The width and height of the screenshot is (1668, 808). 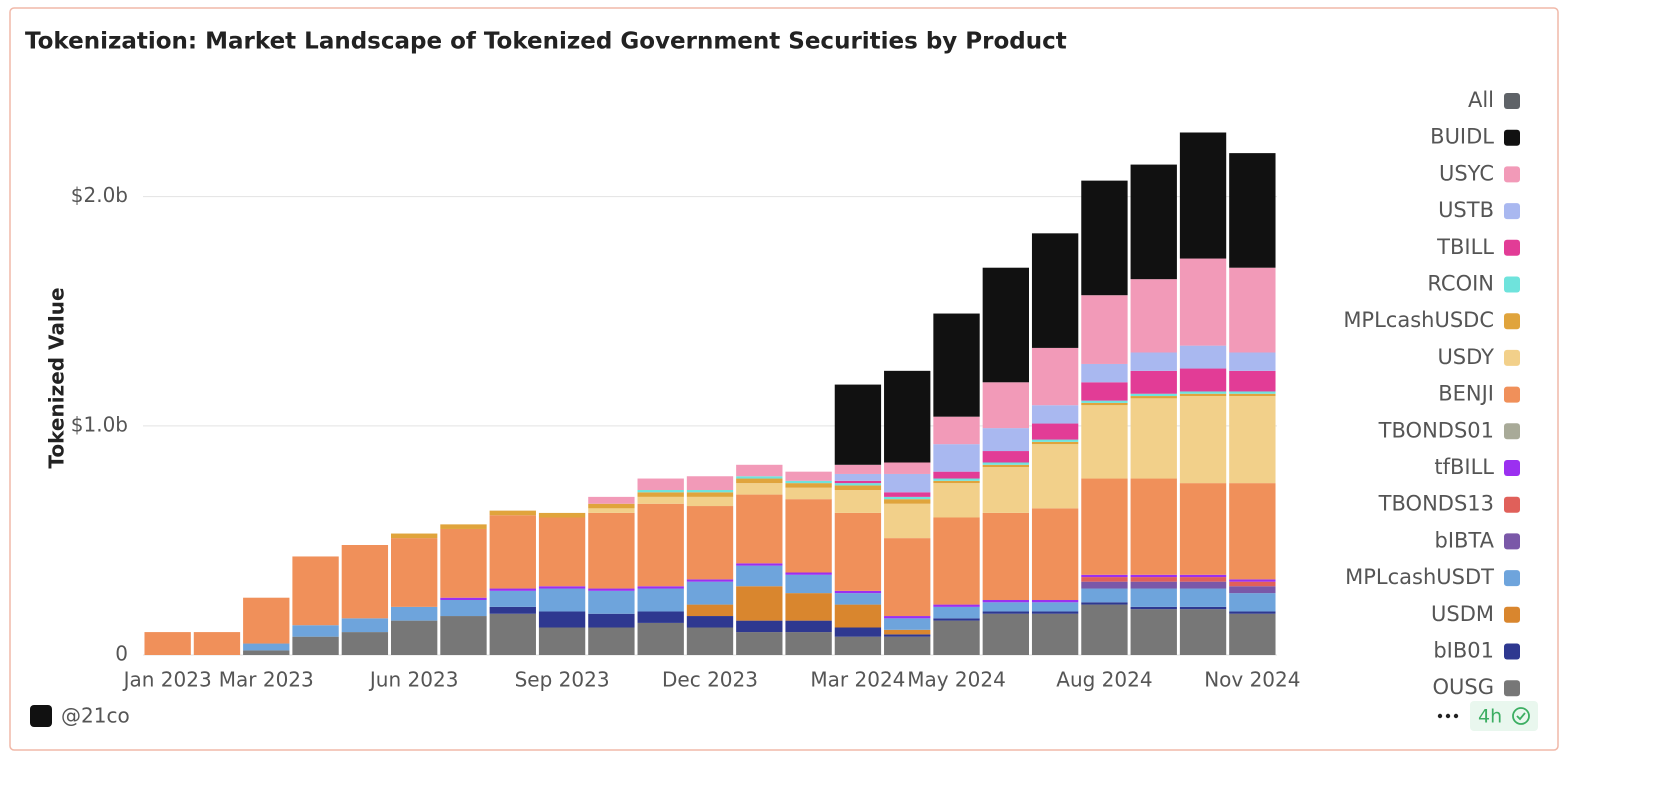 What do you see at coordinates (95, 716) in the screenshot?
I see `author: @21co` at bounding box center [95, 716].